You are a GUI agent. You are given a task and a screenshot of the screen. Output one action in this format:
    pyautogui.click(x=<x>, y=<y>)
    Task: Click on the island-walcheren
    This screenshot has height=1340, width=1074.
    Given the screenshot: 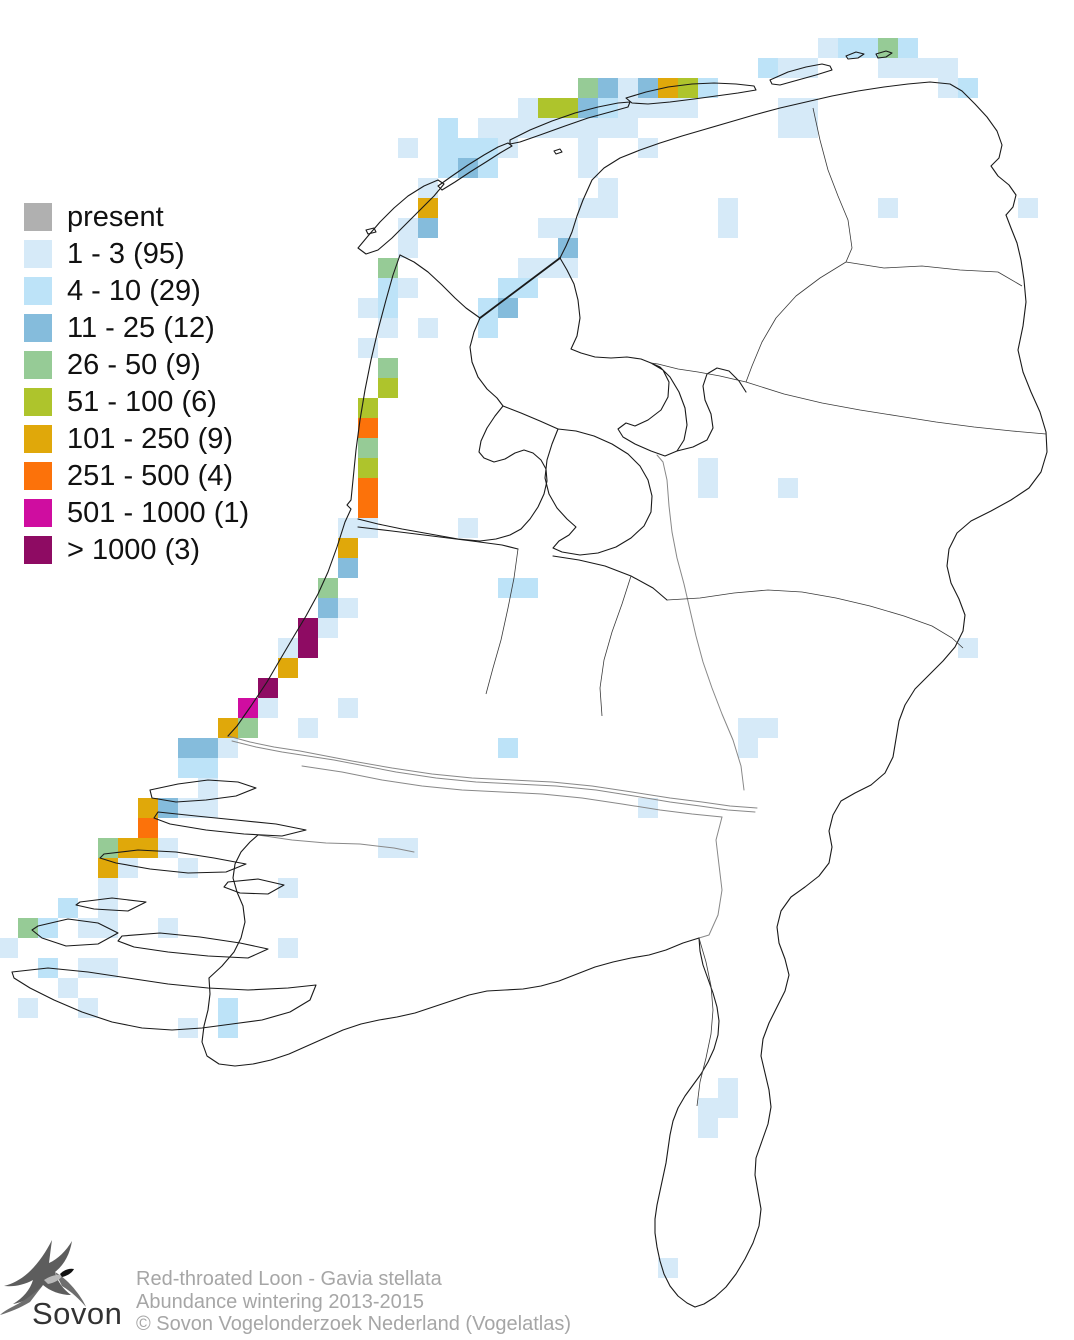 What is the action you would take?
    pyautogui.click(x=75, y=932)
    